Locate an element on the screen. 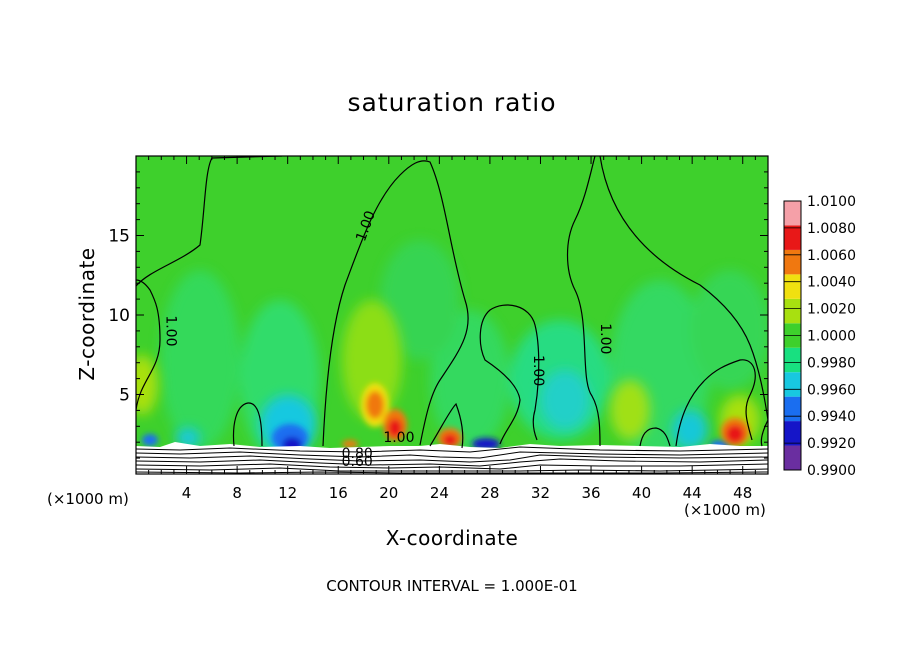 The image size is (904, 654). x-tick-label: 48 is located at coordinates (742, 493).